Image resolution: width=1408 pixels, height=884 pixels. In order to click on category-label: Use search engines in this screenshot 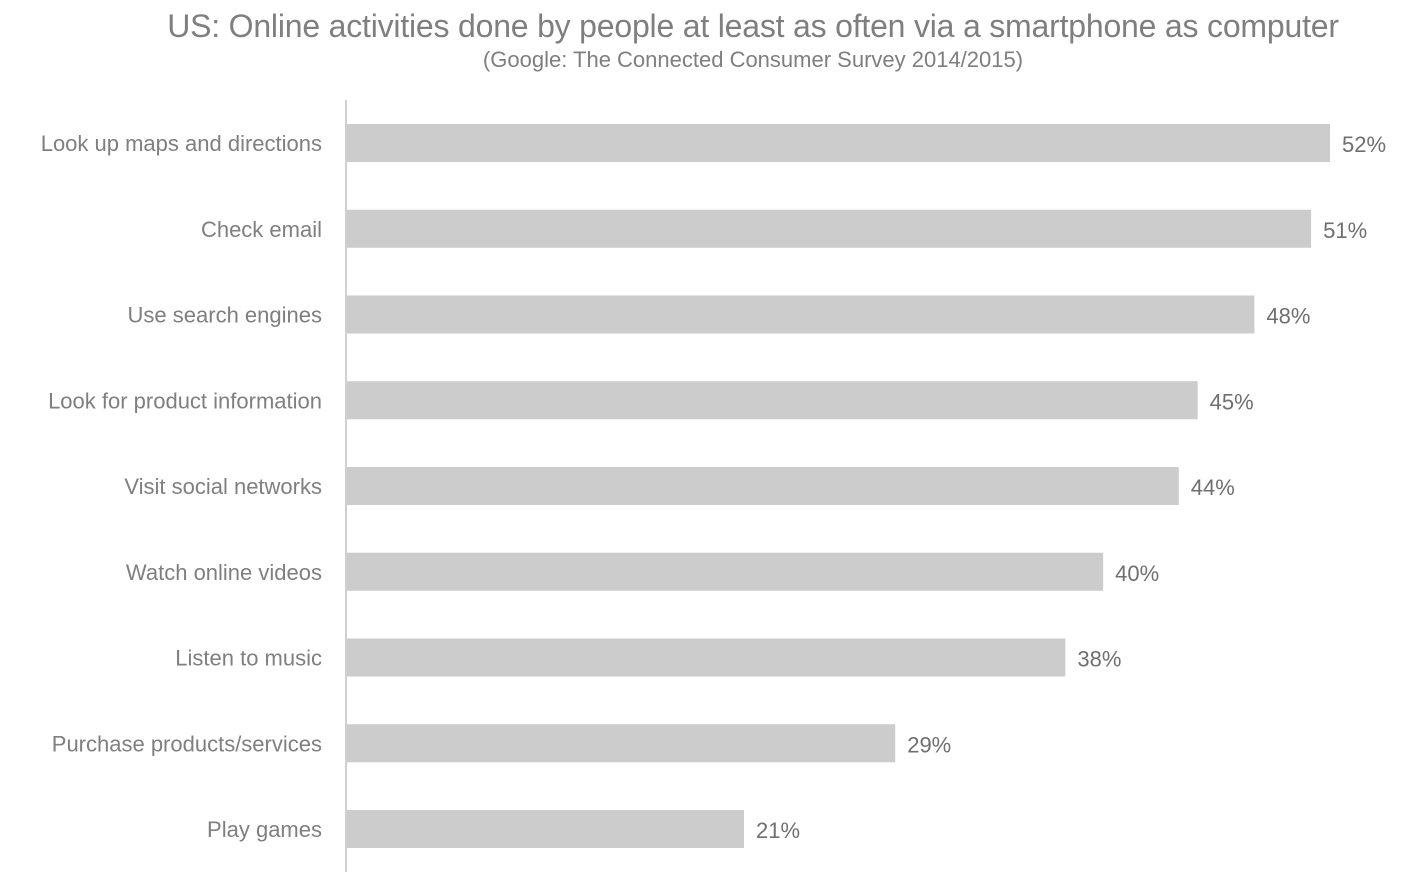, I will do `click(225, 315)`.